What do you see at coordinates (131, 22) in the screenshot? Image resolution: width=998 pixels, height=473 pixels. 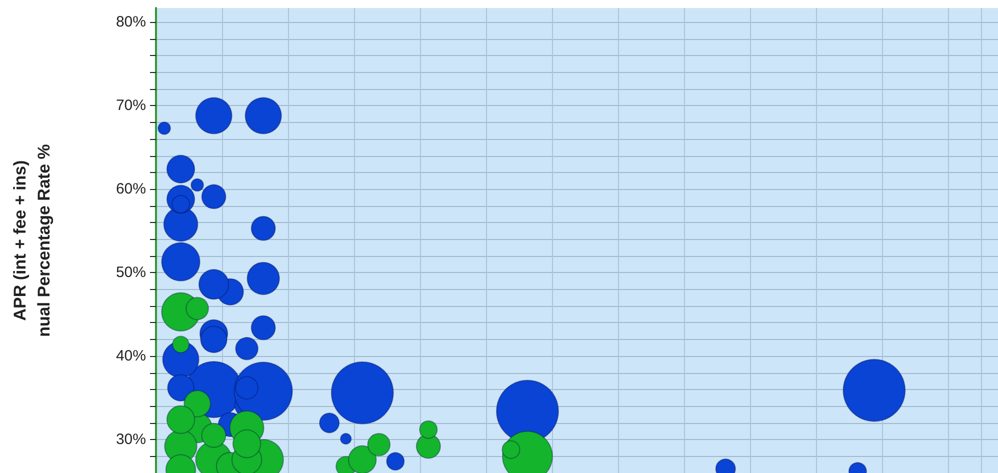 I see `y-tick-label: 80%` at bounding box center [131, 22].